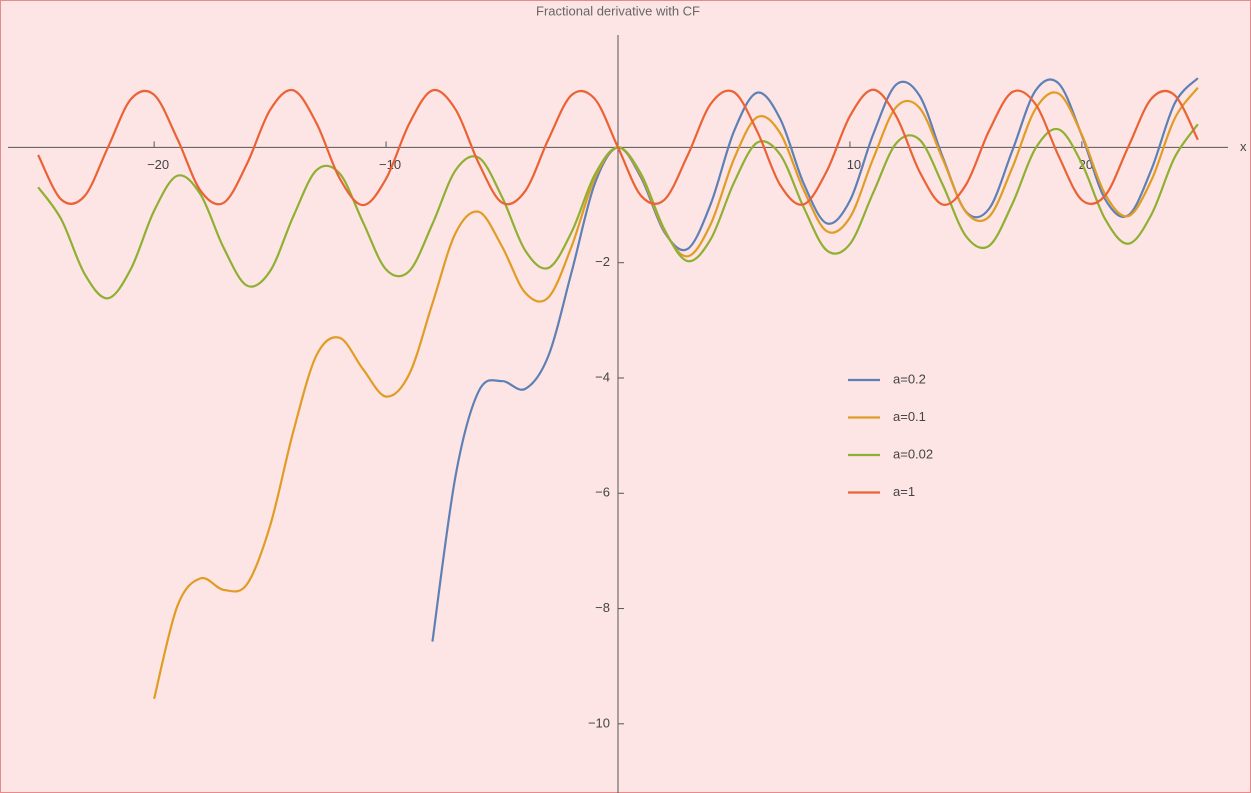 The width and height of the screenshot is (1251, 793). What do you see at coordinates (854, 164) in the screenshot?
I see `x-tick-label: 10` at bounding box center [854, 164].